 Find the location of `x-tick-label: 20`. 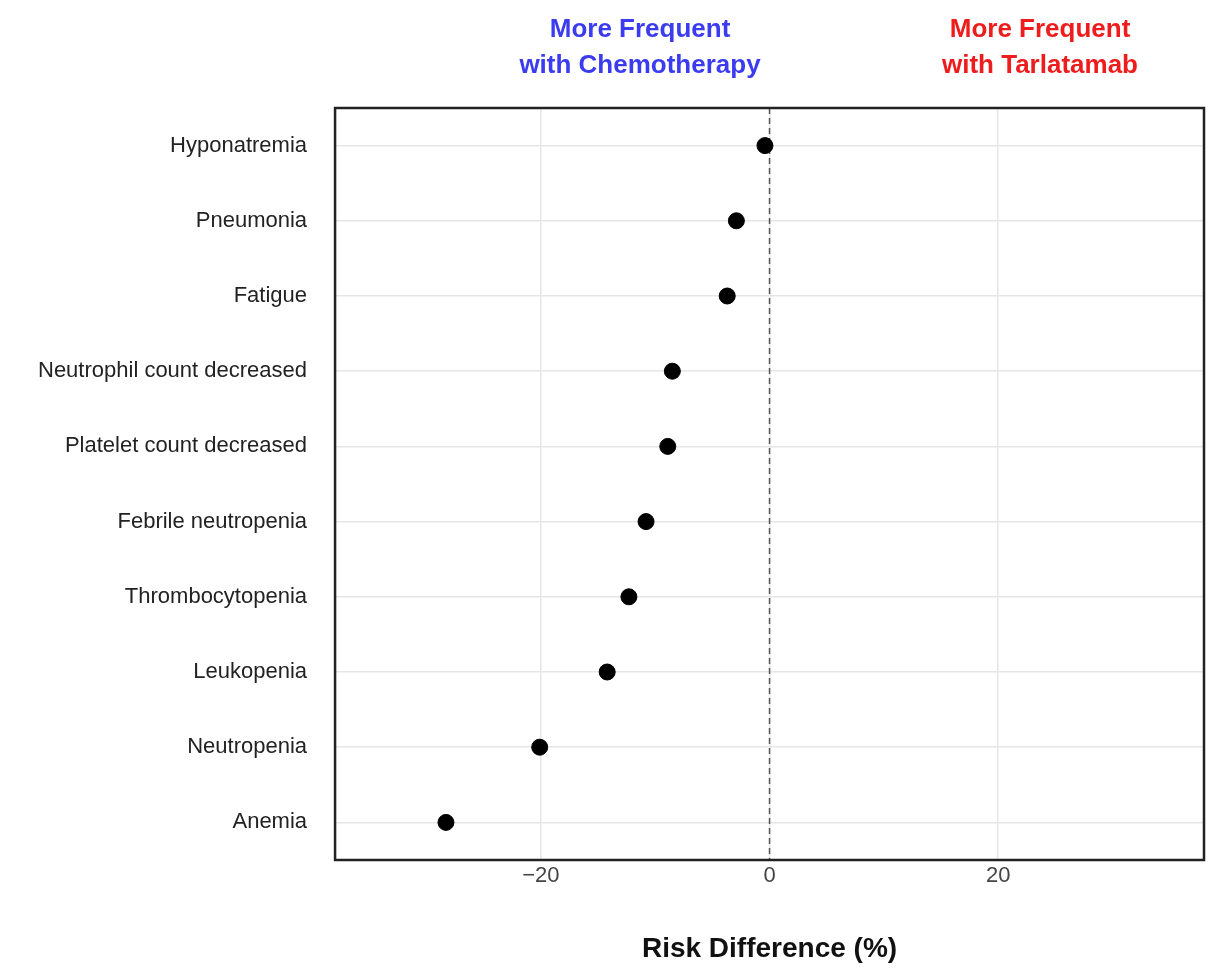

x-tick-label: 20 is located at coordinates (998, 875).